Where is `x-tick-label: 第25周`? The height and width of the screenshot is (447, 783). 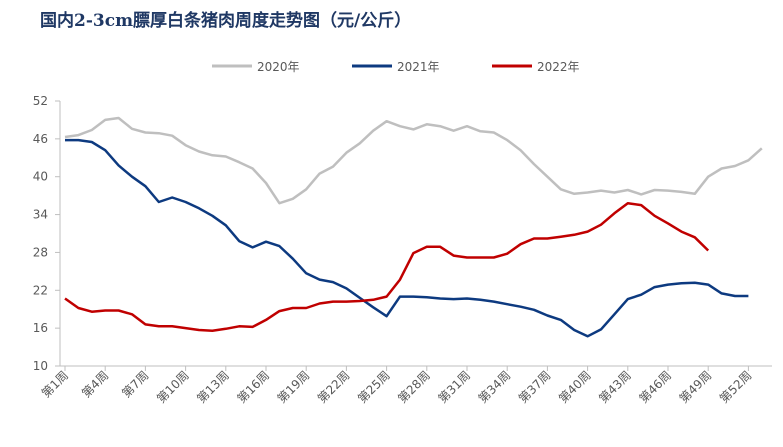
x-tick-label: 第25周 is located at coordinates (374, 387).